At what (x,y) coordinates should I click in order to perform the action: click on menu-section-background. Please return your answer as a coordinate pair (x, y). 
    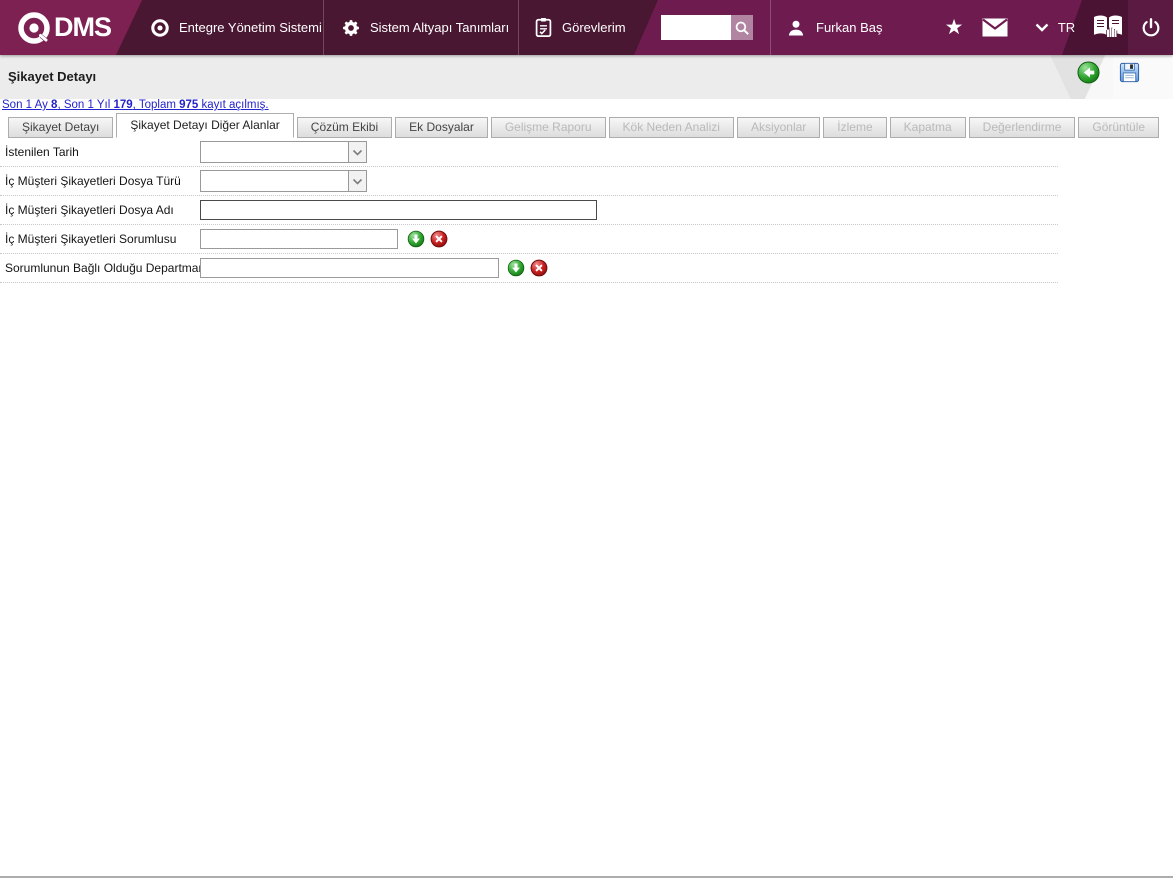
    Looking at the image, I should click on (387, 27).